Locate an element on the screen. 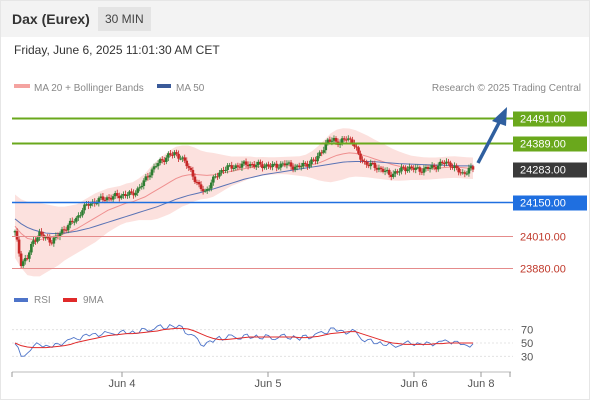  support-label-bg is located at coordinates (550, 203).